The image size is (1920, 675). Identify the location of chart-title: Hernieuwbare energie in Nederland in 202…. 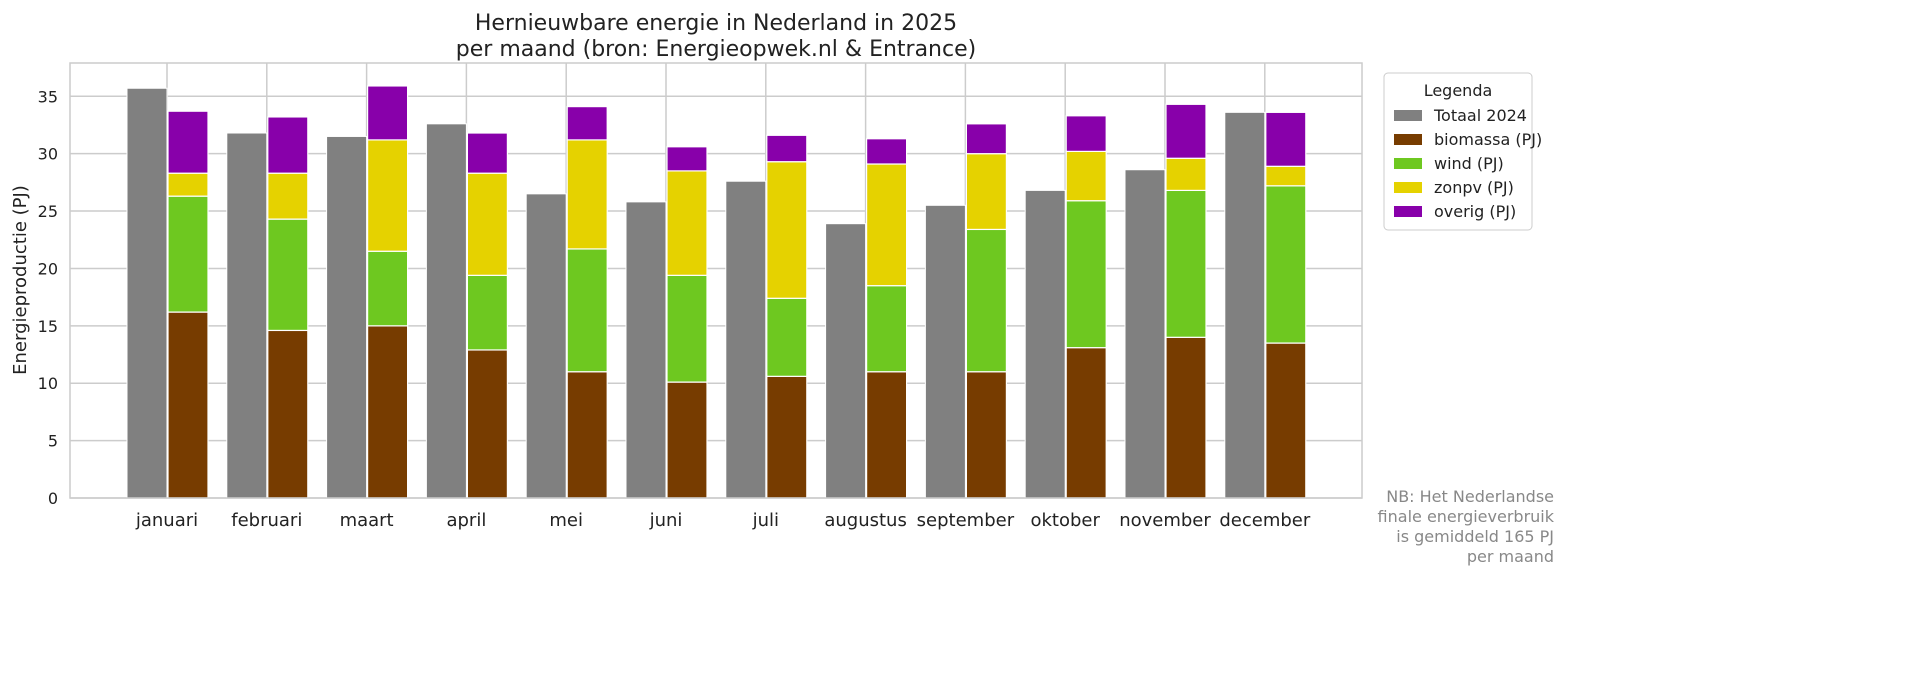
(716, 23).